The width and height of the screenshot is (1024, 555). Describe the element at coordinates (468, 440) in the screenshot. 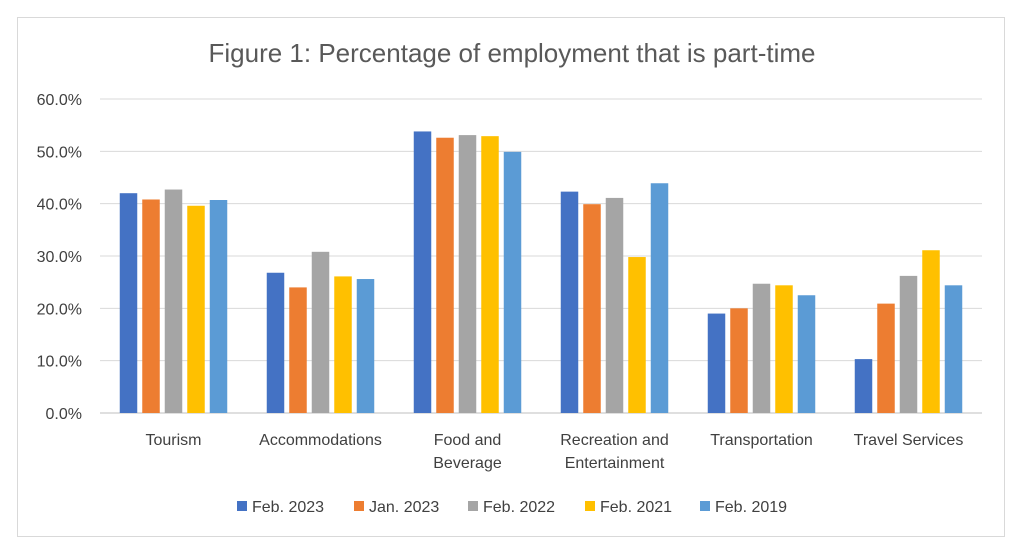

I see `x-category-label: Food and` at that location.